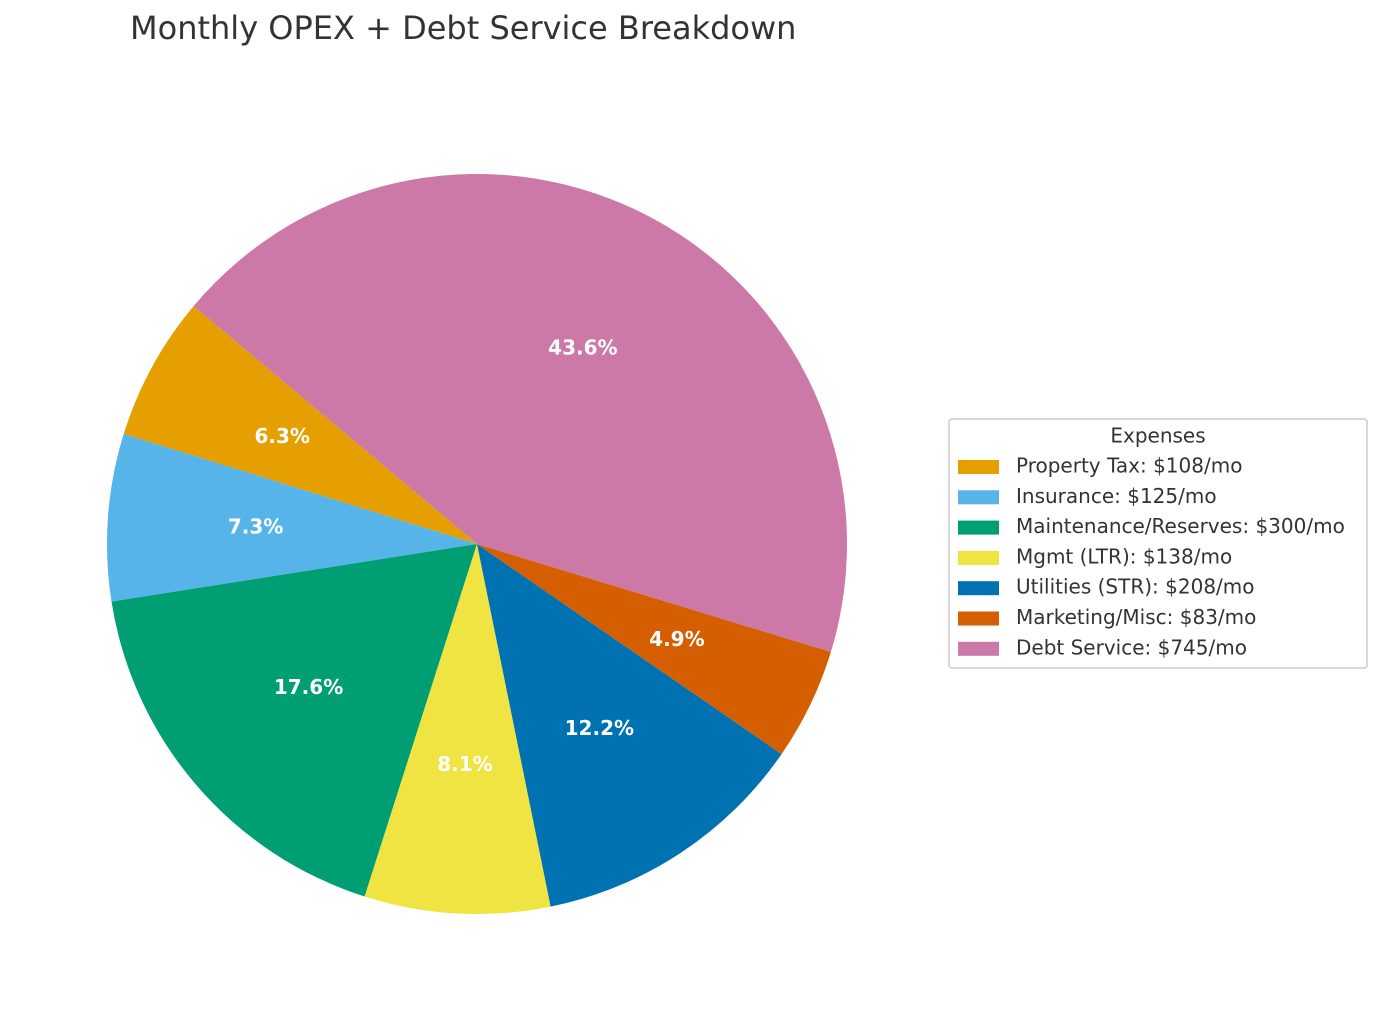 This screenshot has width=1381, height=1021. Describe the element at coordinates (463, 28) in the screenshot. I see `chart-title: Monthly OPEX + Debt Service Breakdown` at that location.